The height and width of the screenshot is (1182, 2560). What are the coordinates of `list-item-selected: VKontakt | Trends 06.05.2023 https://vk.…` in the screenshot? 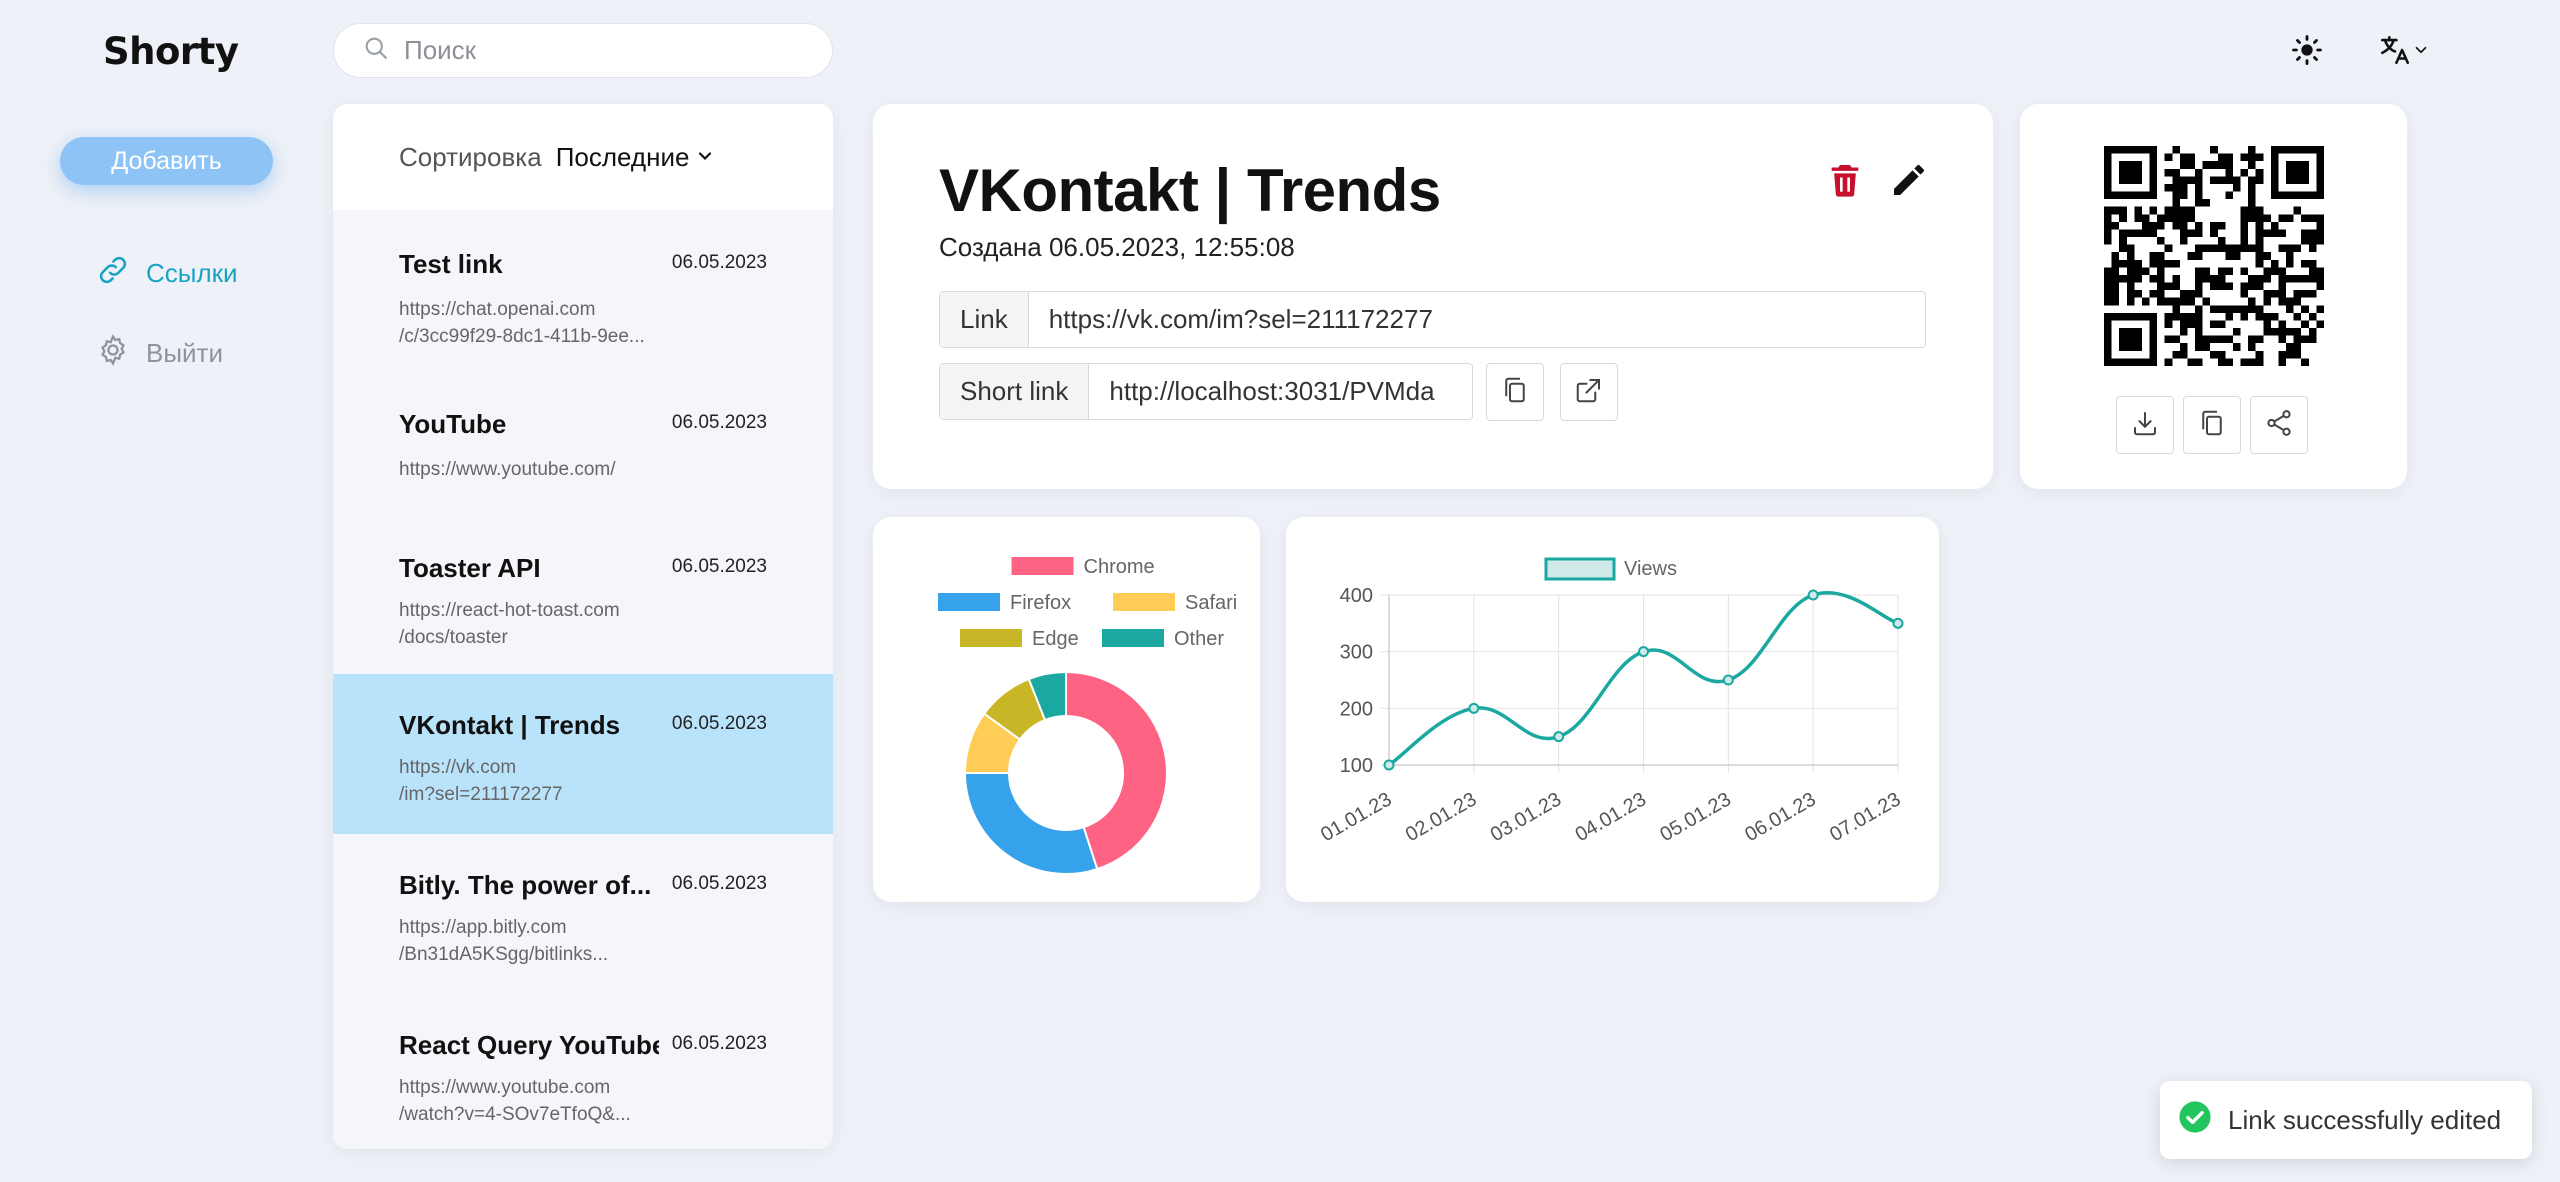 It's located at (583, 754).